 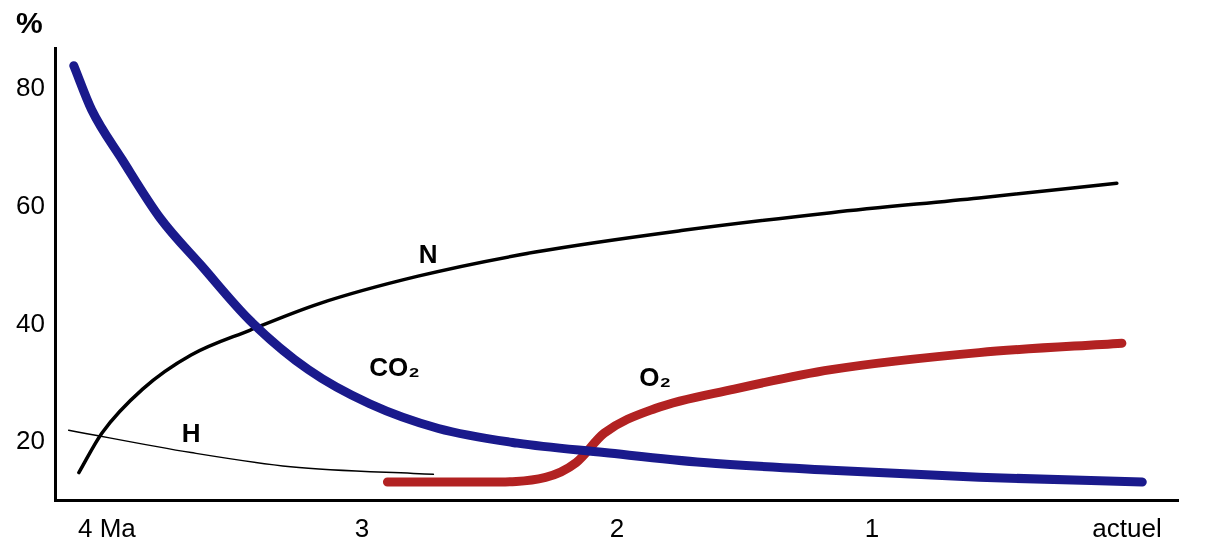 I want to click on series-label: O₂, so click(x=655, y=376).